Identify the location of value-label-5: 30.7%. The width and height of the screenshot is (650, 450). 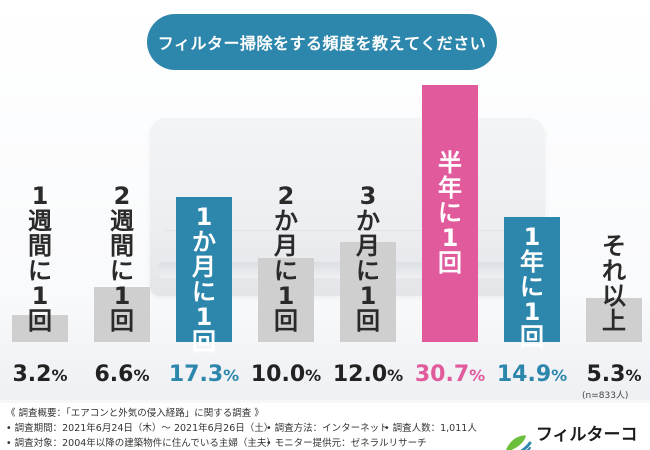
(450, 374).